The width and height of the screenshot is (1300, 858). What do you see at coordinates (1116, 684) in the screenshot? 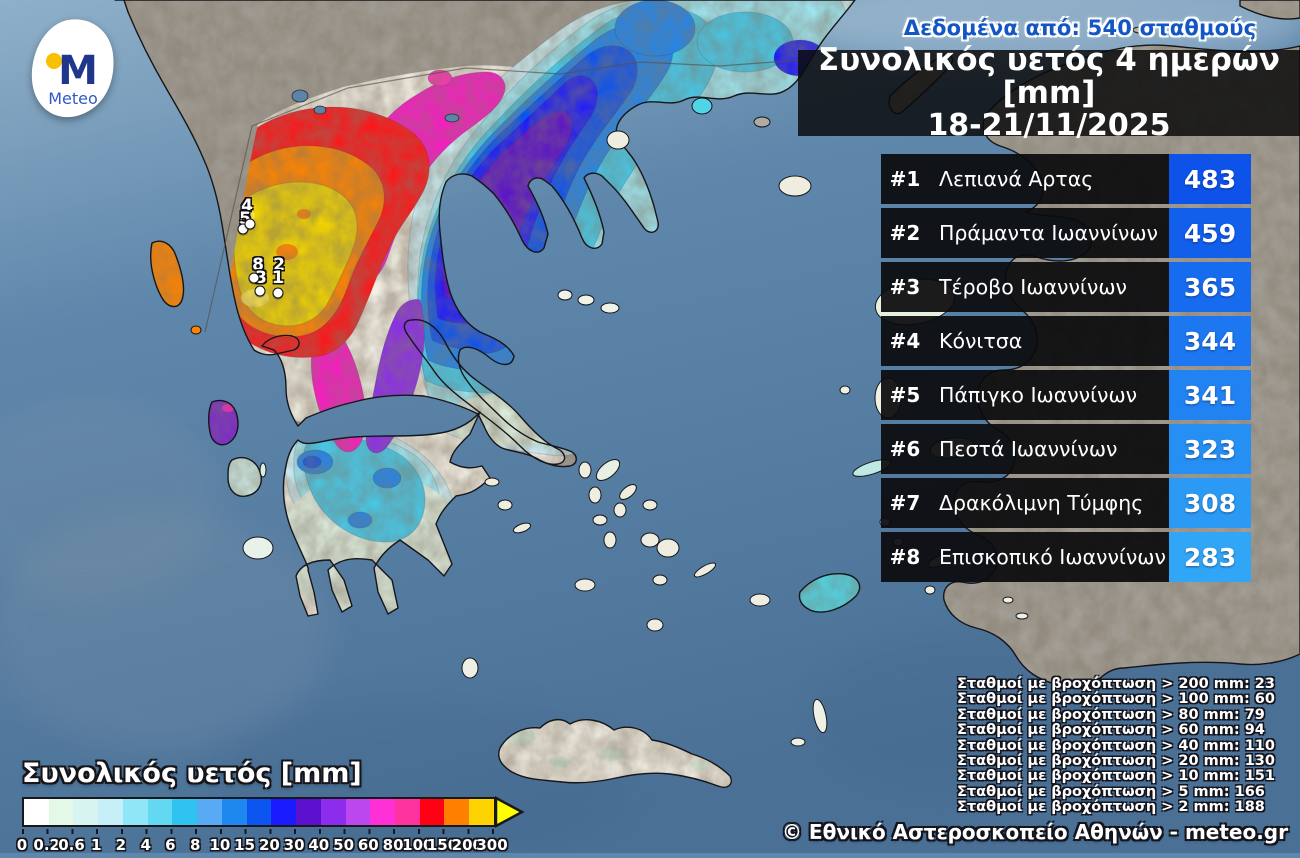
I see `stats-line: Σταθμοί με βροχόπτωση > 200 mm: 23` at bounding box center [1116, 684].